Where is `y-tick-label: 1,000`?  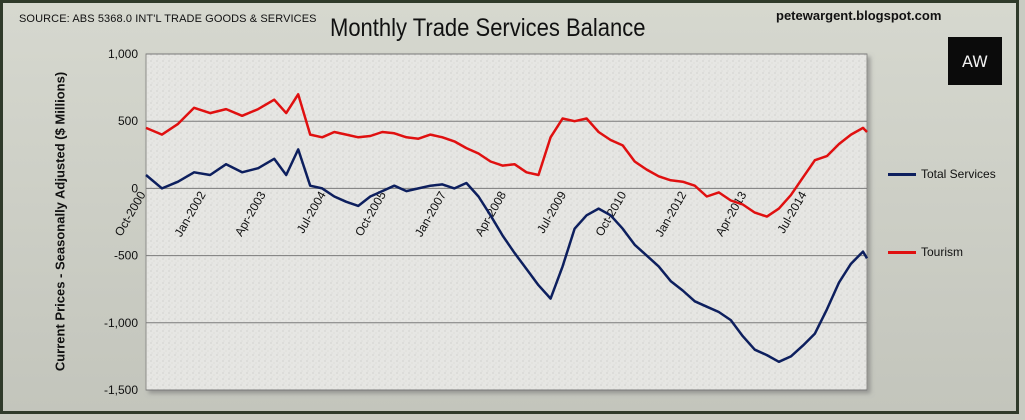 y-tick-label: 1,000 is located at coordinates (123, 54).